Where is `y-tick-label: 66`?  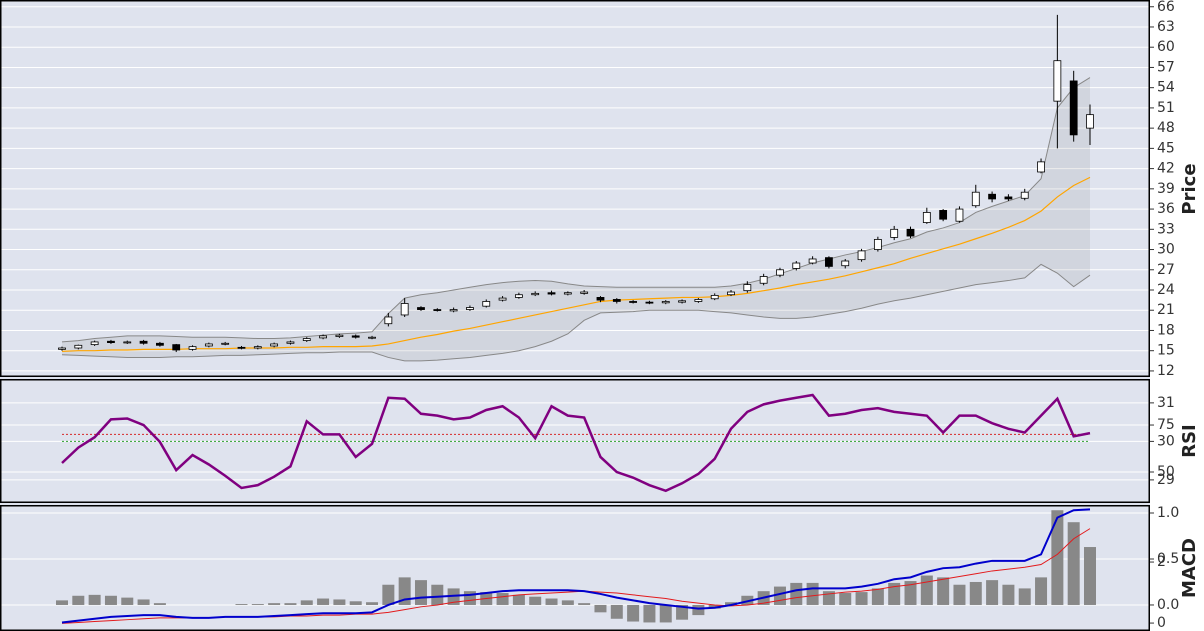 y-tick-label: 66 is located at coordinates (1166, 7).